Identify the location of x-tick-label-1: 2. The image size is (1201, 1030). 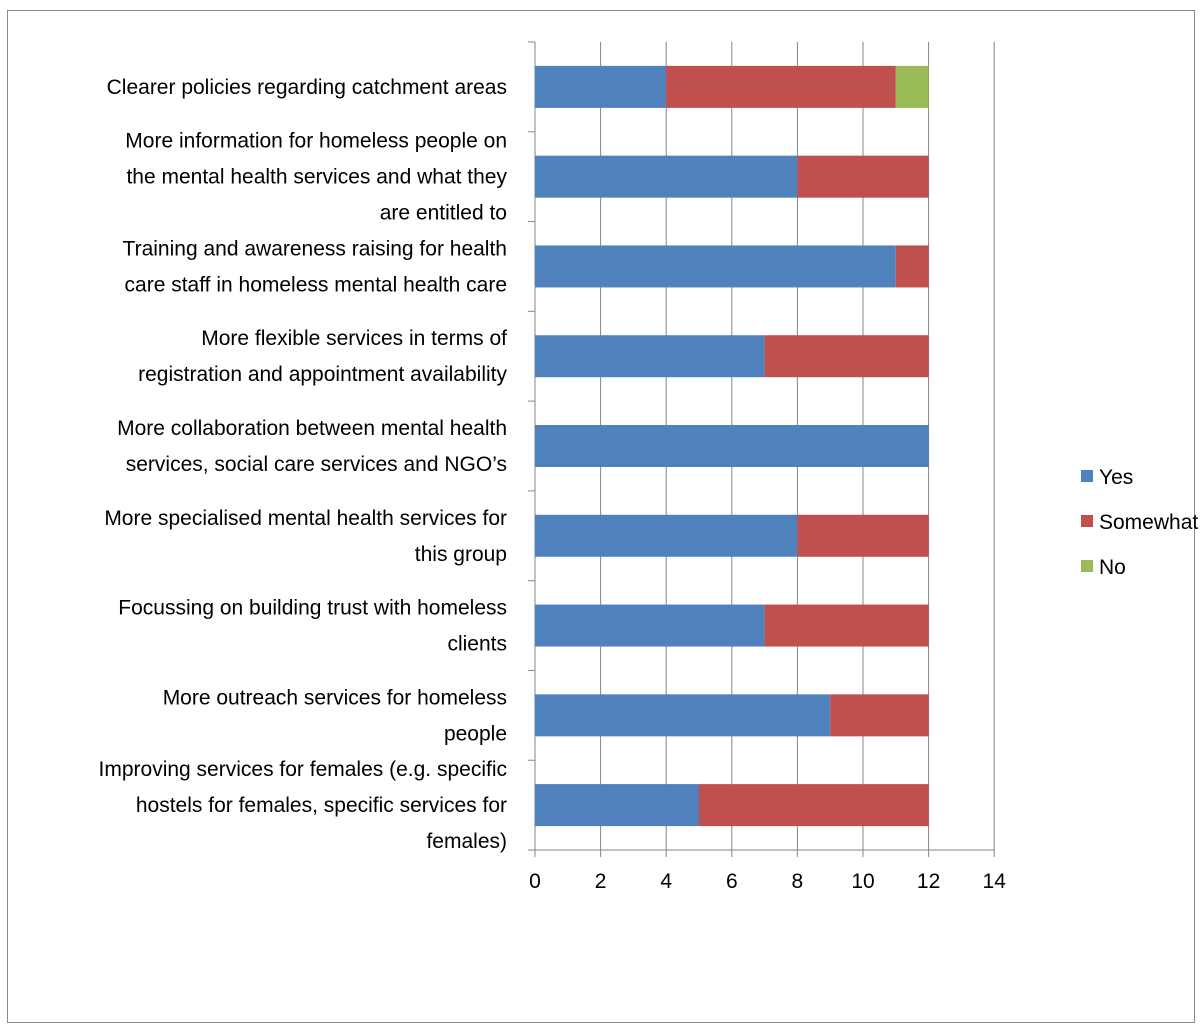
(601, 881).